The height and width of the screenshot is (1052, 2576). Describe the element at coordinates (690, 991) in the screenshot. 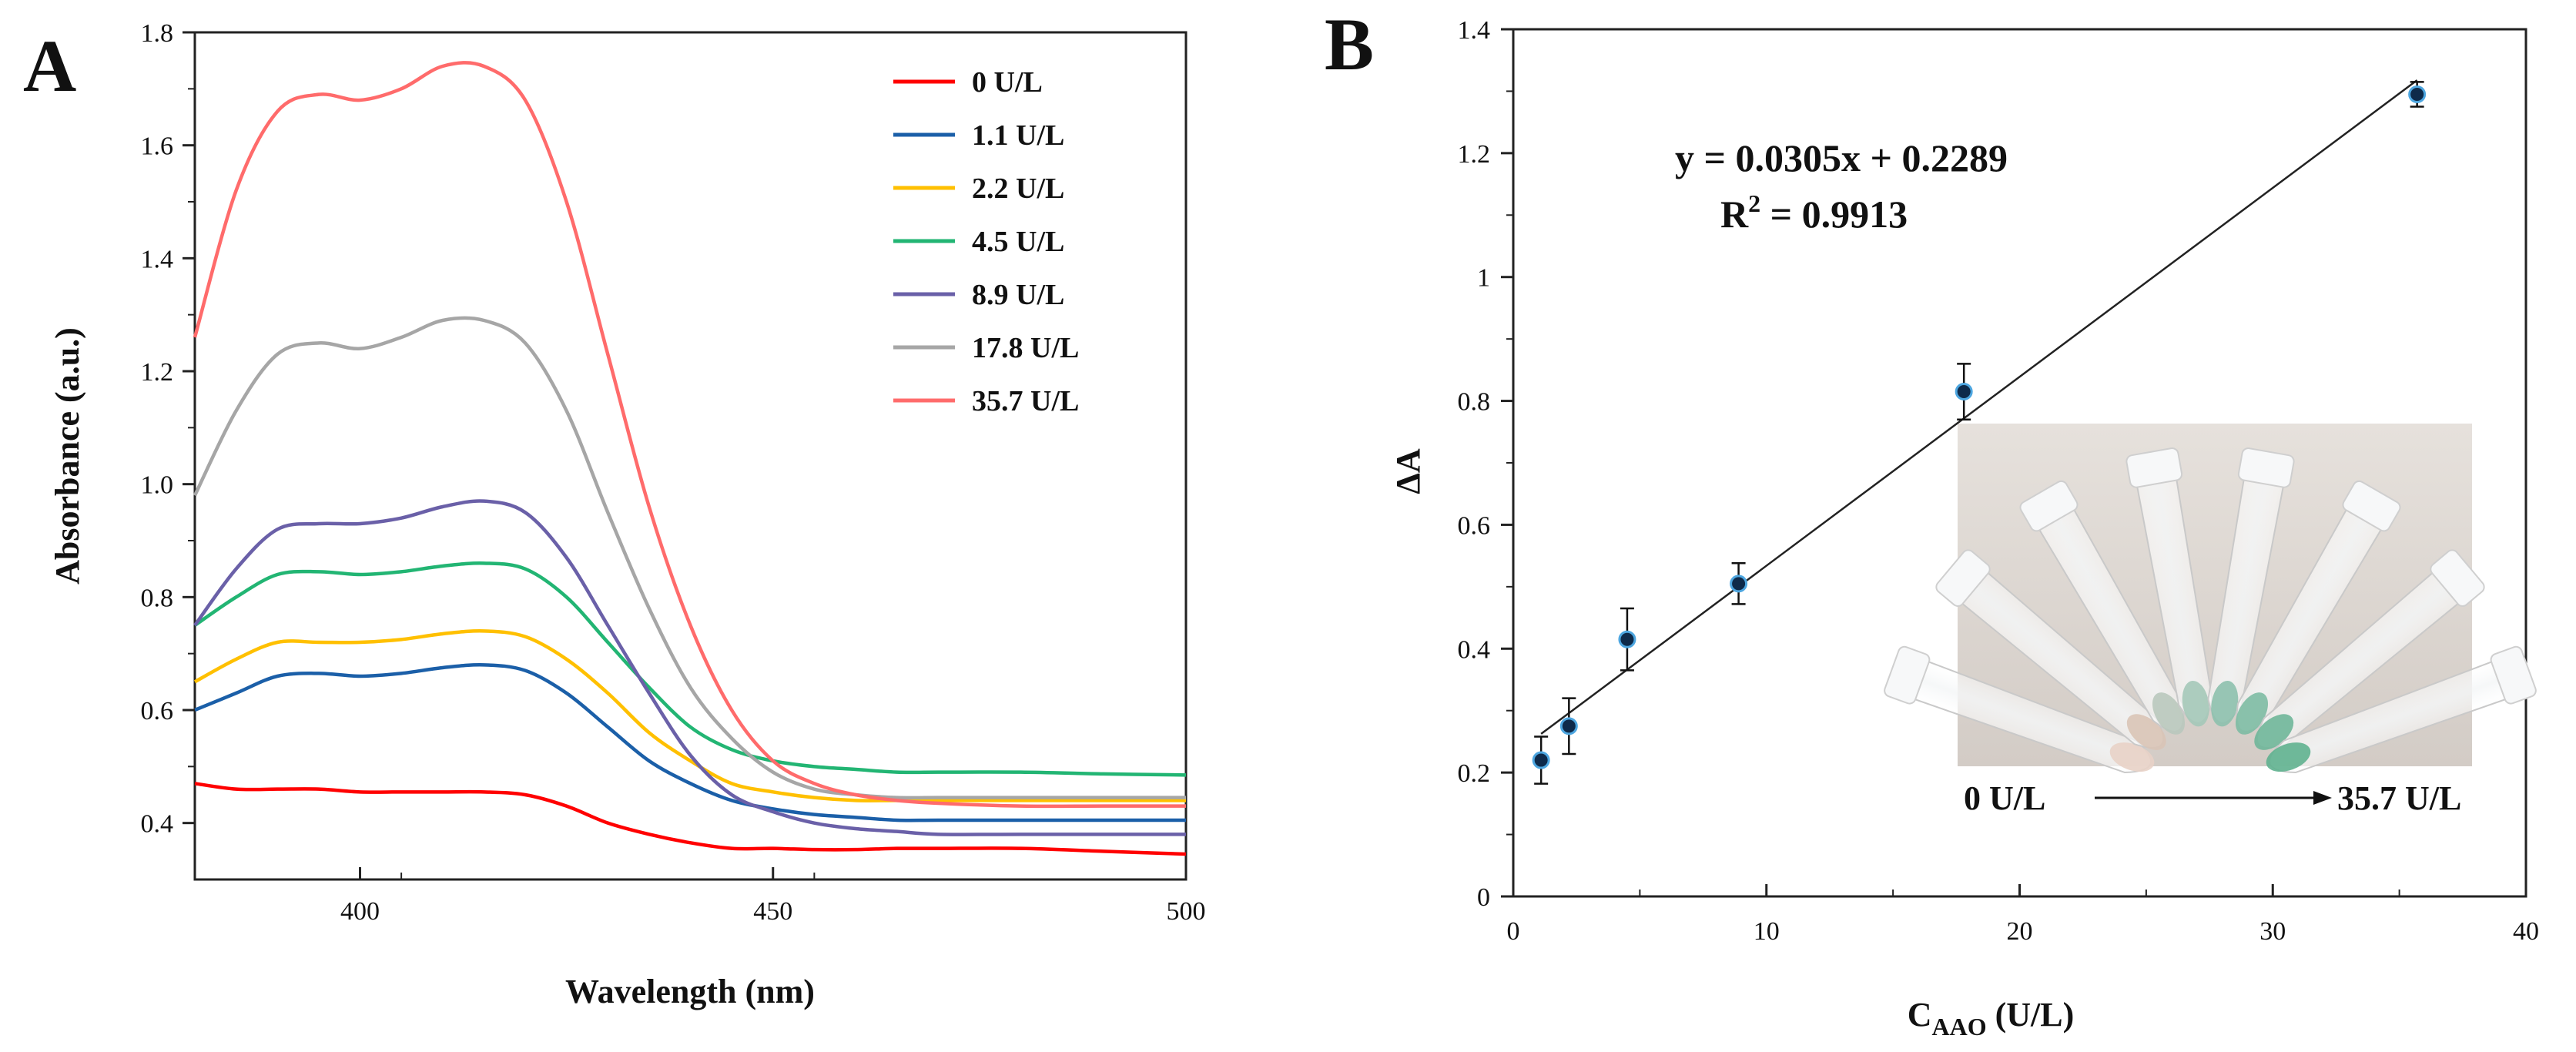

I see `x-axis-title-a: Wavelength (nm)` at that location.